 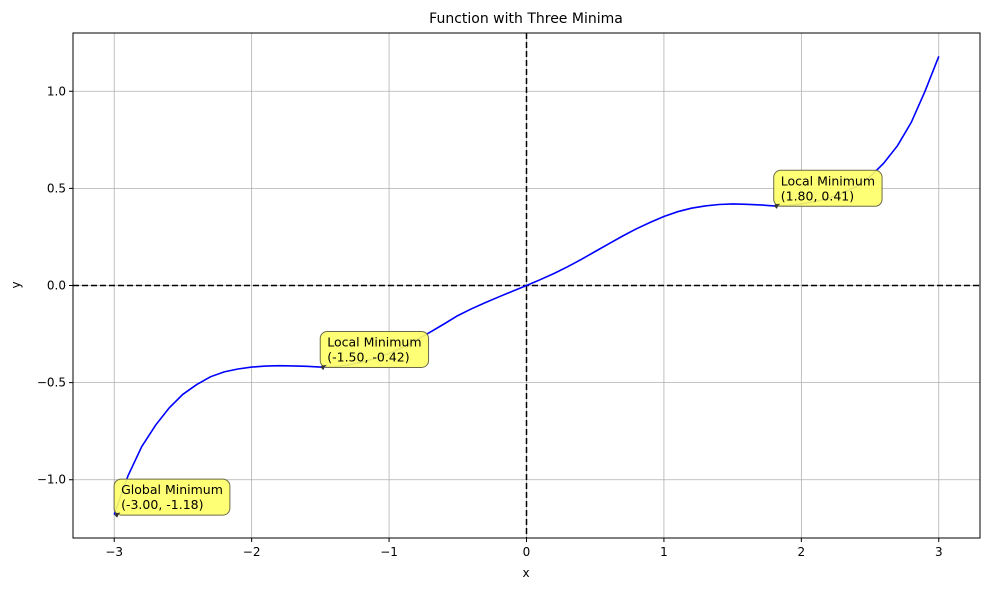 I want to click on annotation-title: Global Minimum, so click(x=172, y=489).